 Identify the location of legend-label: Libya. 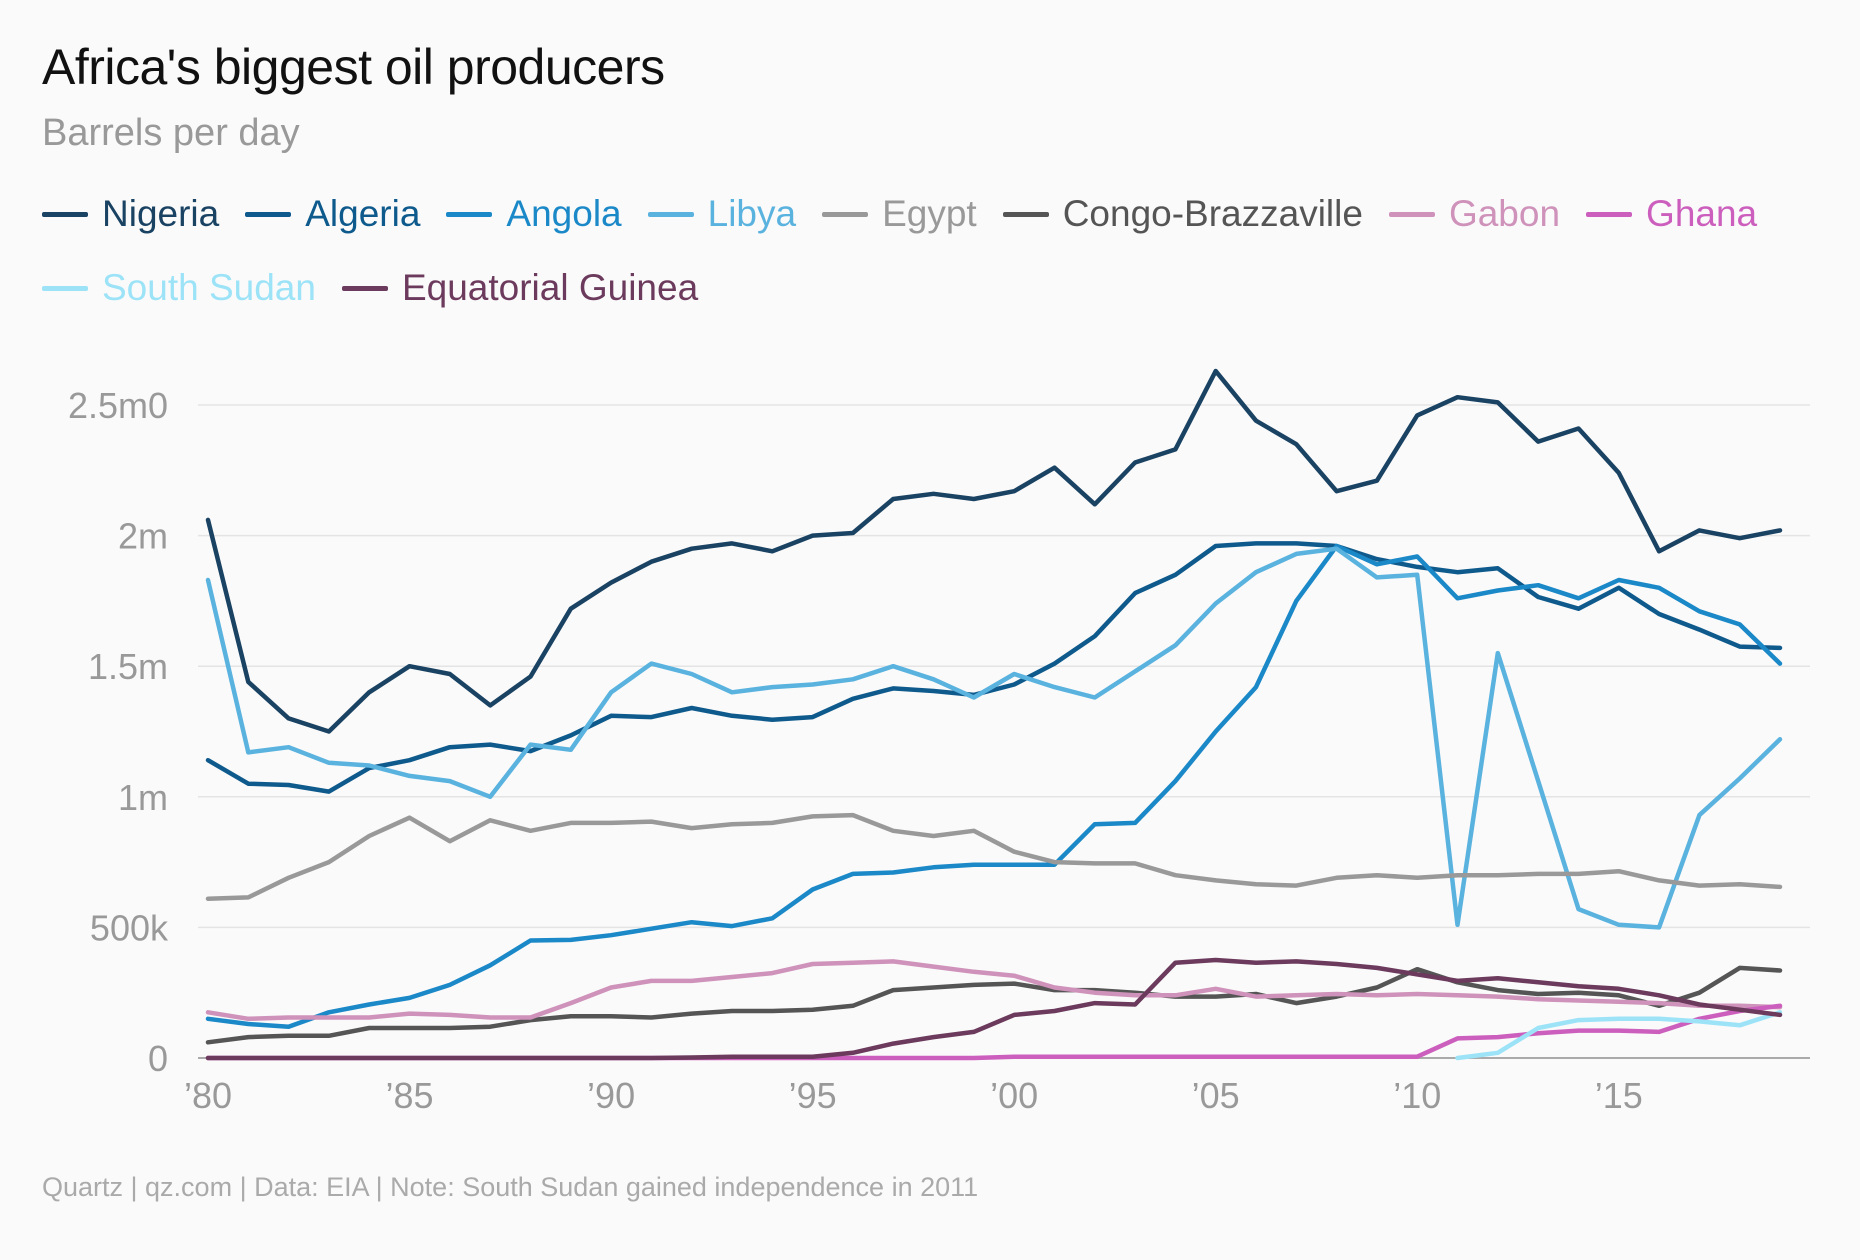
(752, 213).